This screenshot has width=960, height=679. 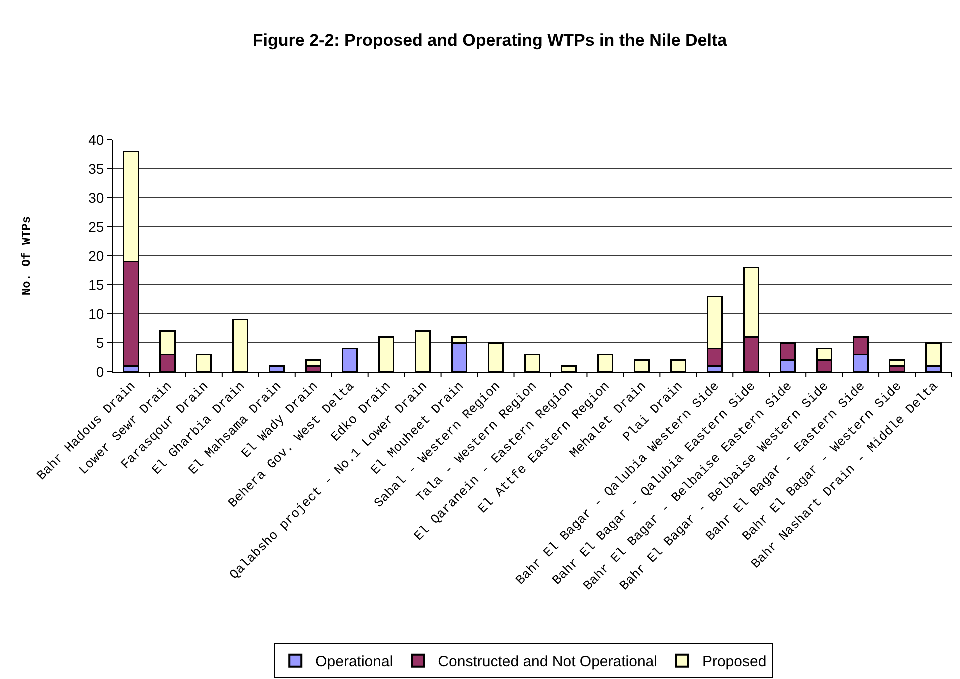 I want to click on y-tick-label: 25, so click(x=96, y=226).